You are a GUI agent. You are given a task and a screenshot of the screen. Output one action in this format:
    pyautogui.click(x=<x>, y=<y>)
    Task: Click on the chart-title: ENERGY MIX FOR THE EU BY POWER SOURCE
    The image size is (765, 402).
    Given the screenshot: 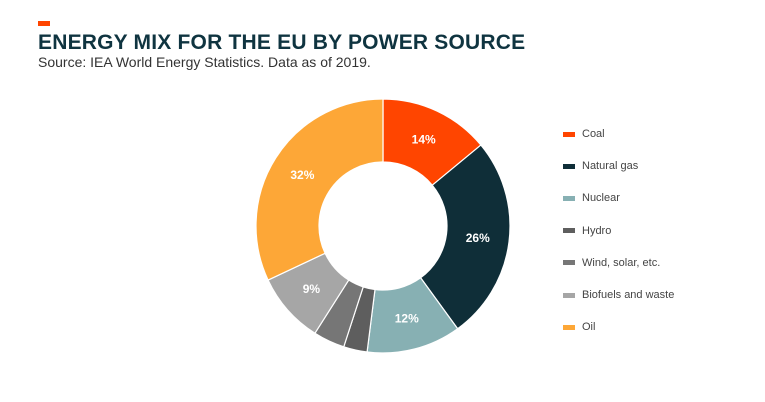 What is the action you would take?
    pyautogui.click(x=282, y=42)
    